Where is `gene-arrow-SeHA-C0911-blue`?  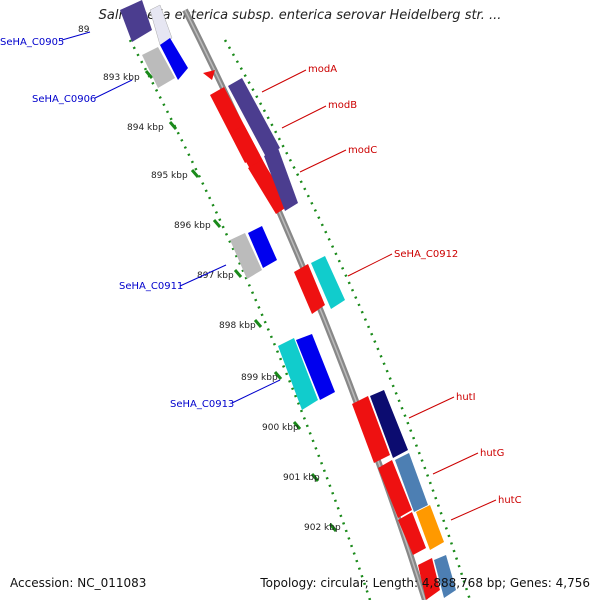
gene-arrow-SeHA-C0911-blue is located at coordinates (262, 247).